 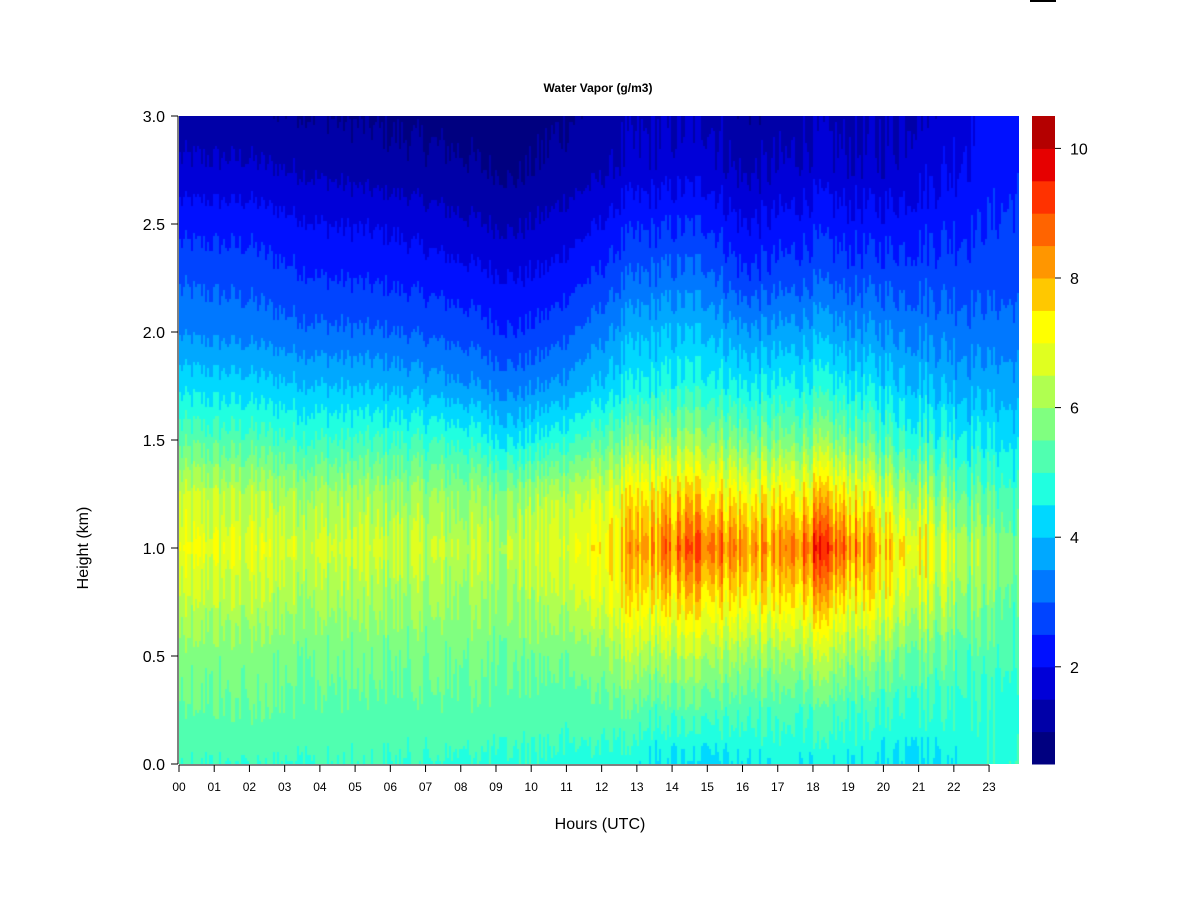 I want to click on y-tick-label: 1.5, so click(x=154, y=441).